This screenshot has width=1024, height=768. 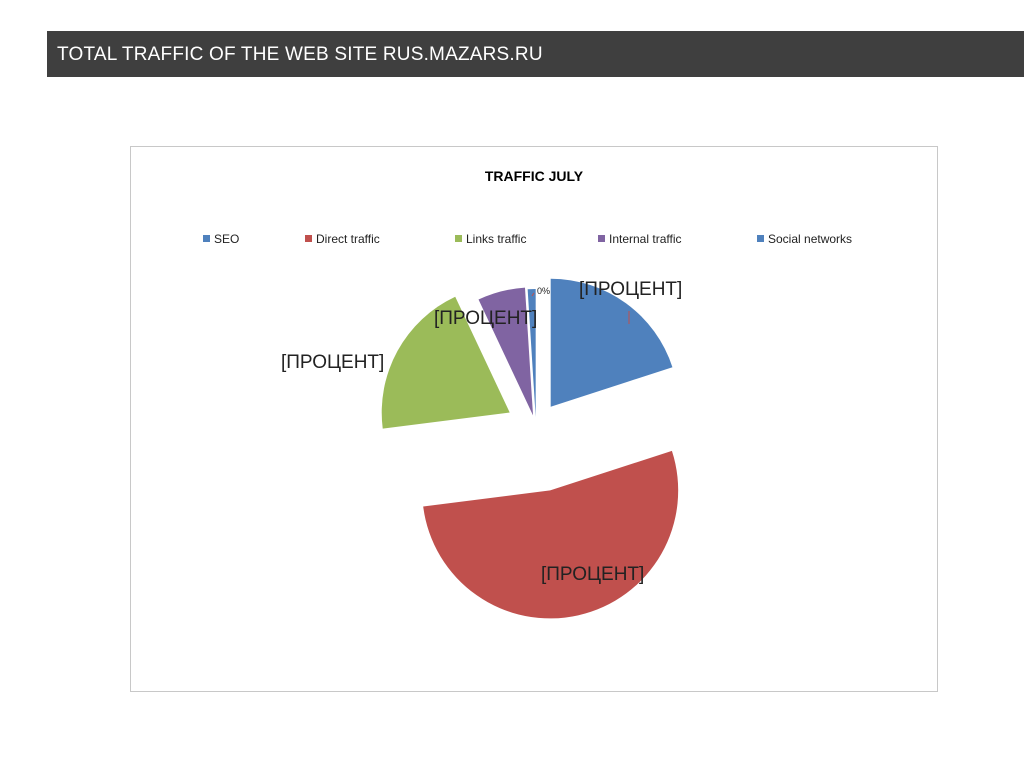 What do you see at coordinates (534, 176) in the screenshot?
I see `chart-title: TRAFFIC JULY` at bounding box center [534, 176].